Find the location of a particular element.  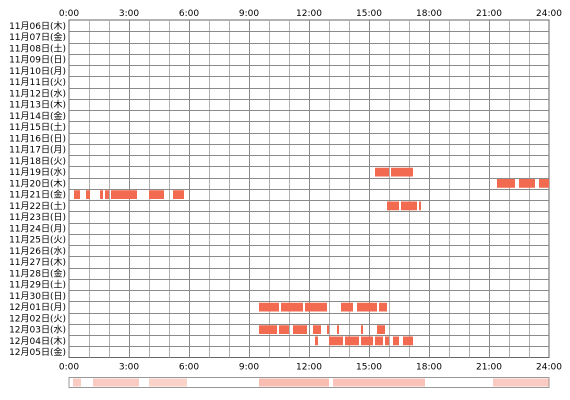

x-tick-label-bottom: 0:00 is located at coordinates (69, 368).